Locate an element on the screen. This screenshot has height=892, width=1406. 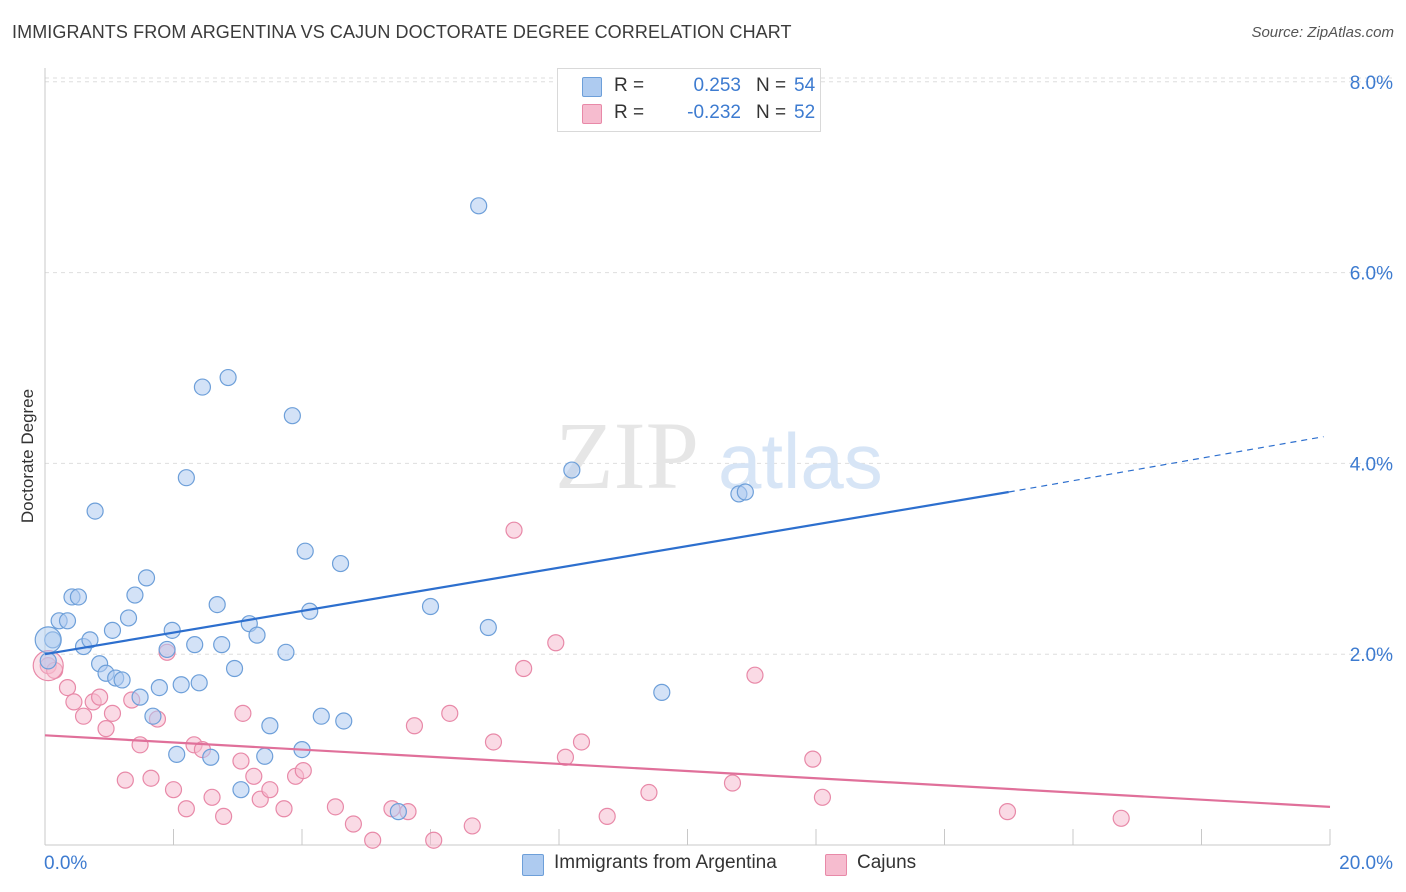
x-tick-label-min: 0.0% is located at coordinates (65, 863).